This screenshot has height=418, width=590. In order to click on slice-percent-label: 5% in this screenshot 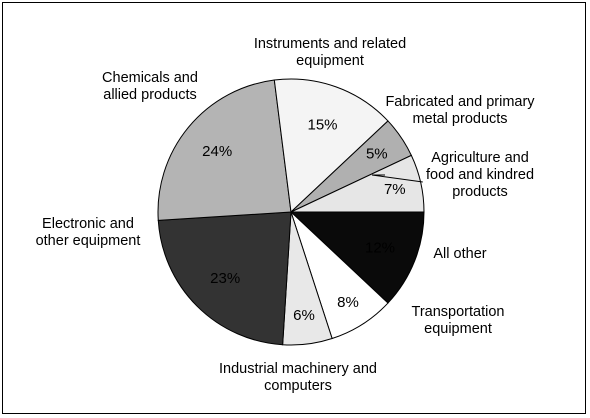, I will do `click(377, 154)`.